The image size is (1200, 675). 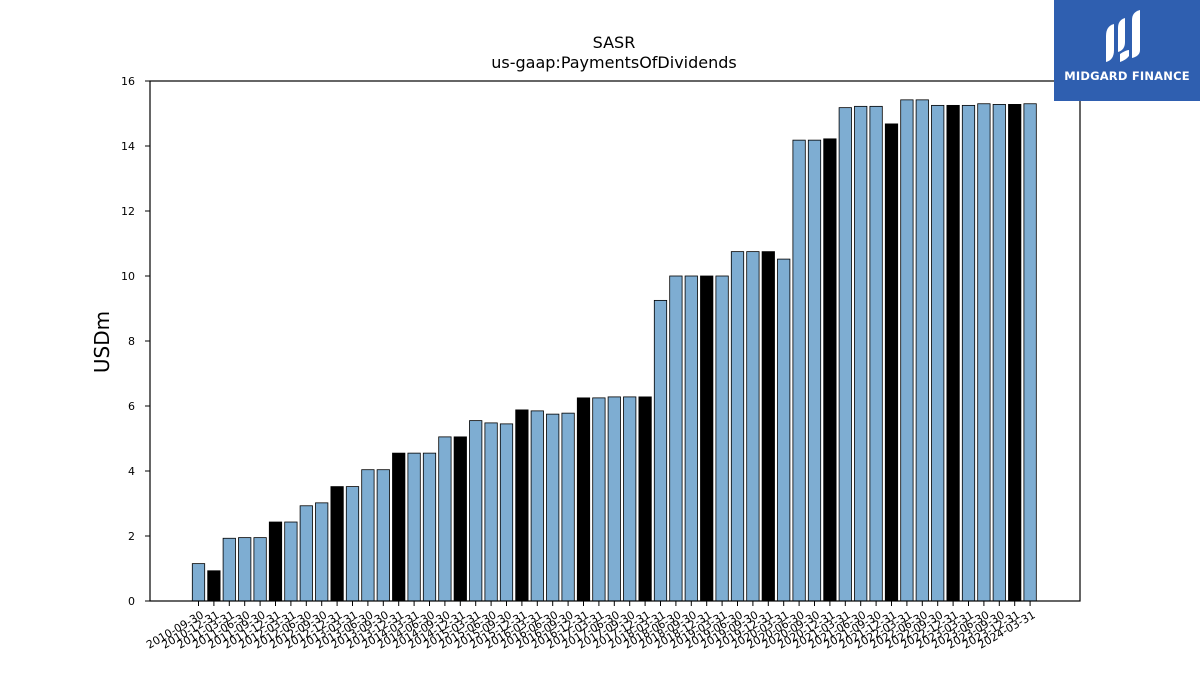 I want to click on y-axis-label: USDm, so click(x=102, y=342).